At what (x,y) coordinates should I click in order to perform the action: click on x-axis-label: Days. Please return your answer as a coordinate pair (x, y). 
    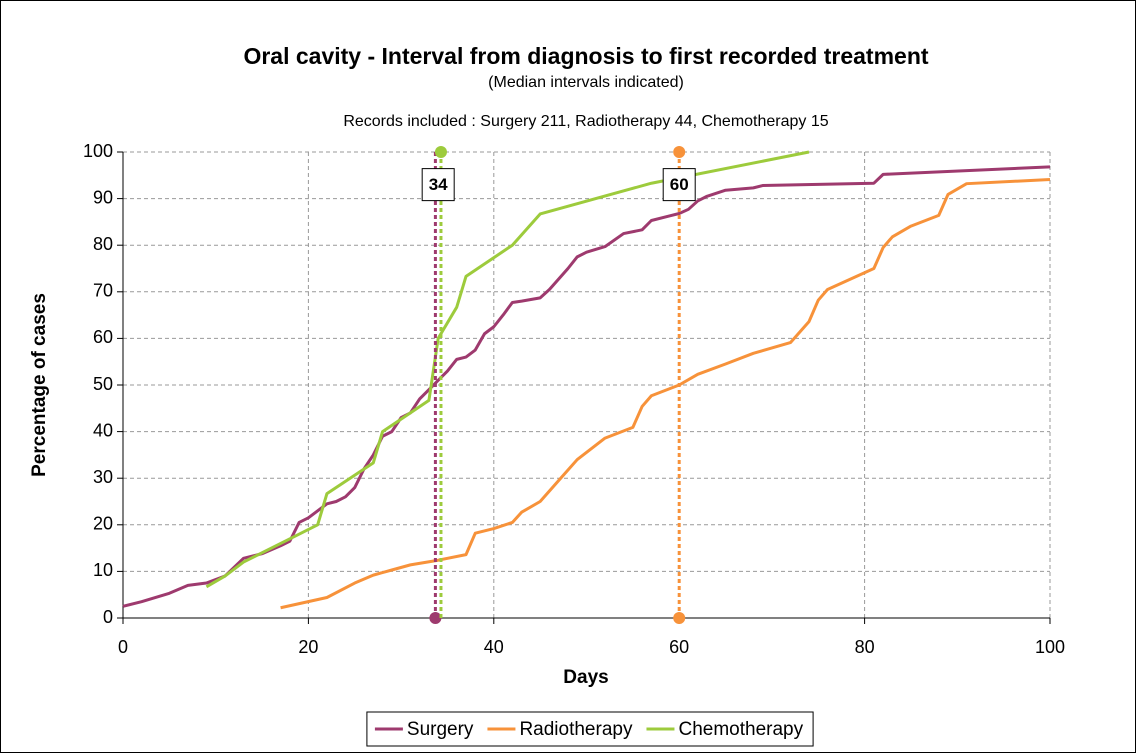
    Looking at the image, I should click on (585, 677).